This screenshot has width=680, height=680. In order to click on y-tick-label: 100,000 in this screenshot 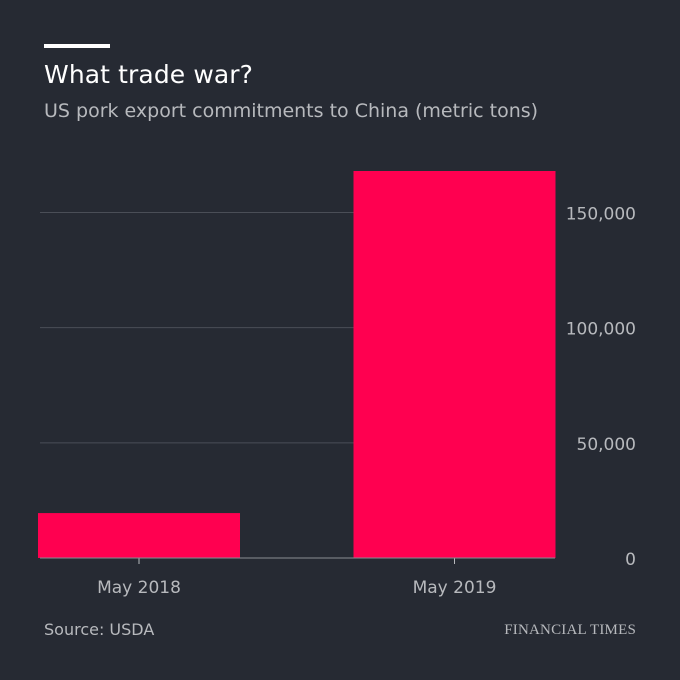, I will do `click(601, 330)`.